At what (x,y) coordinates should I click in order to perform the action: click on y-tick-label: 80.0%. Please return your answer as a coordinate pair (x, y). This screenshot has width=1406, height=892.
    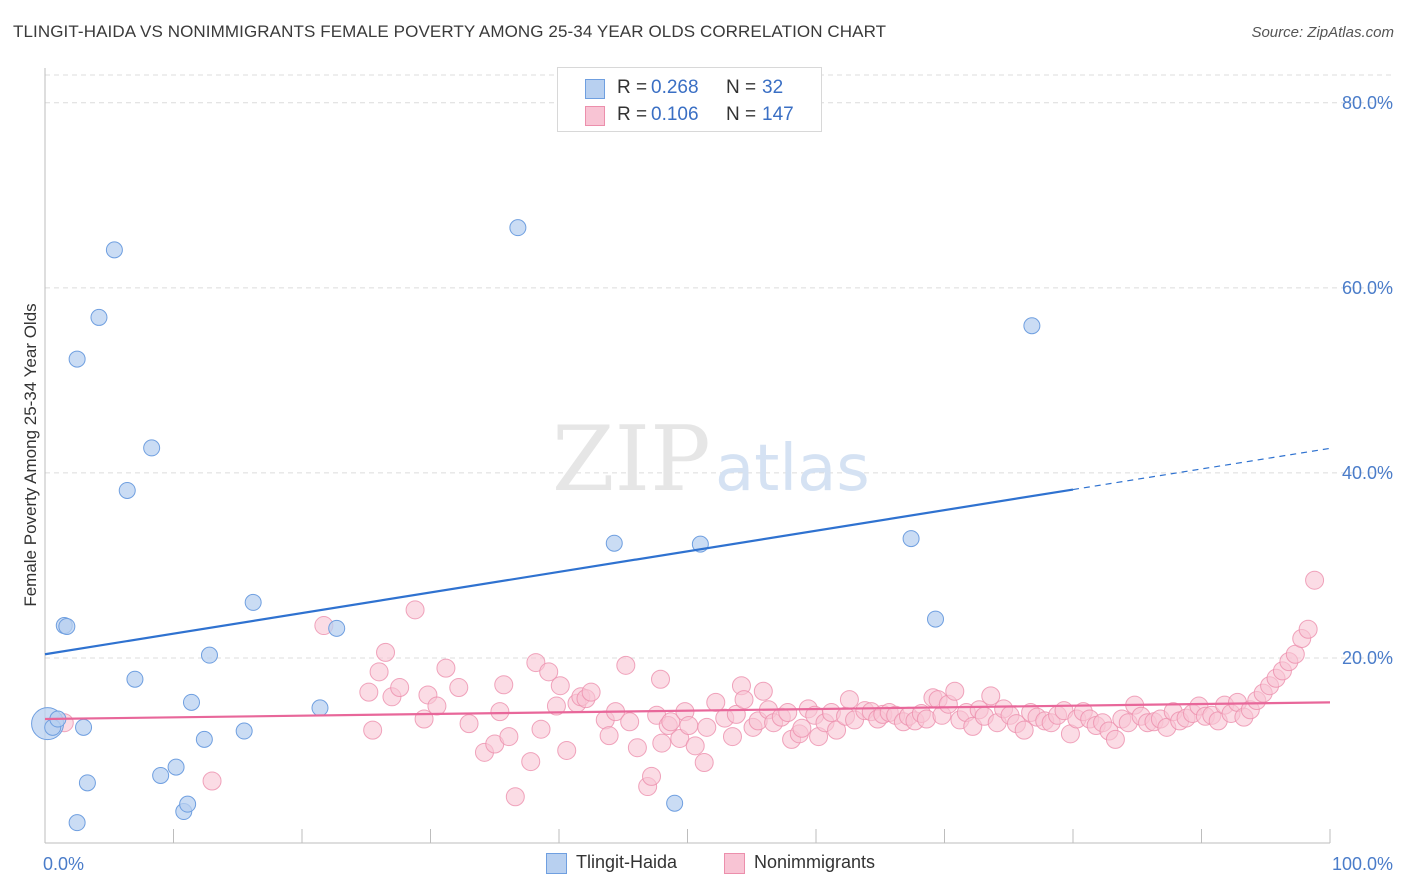
    Looking at the image, I should click on (1367, 103).